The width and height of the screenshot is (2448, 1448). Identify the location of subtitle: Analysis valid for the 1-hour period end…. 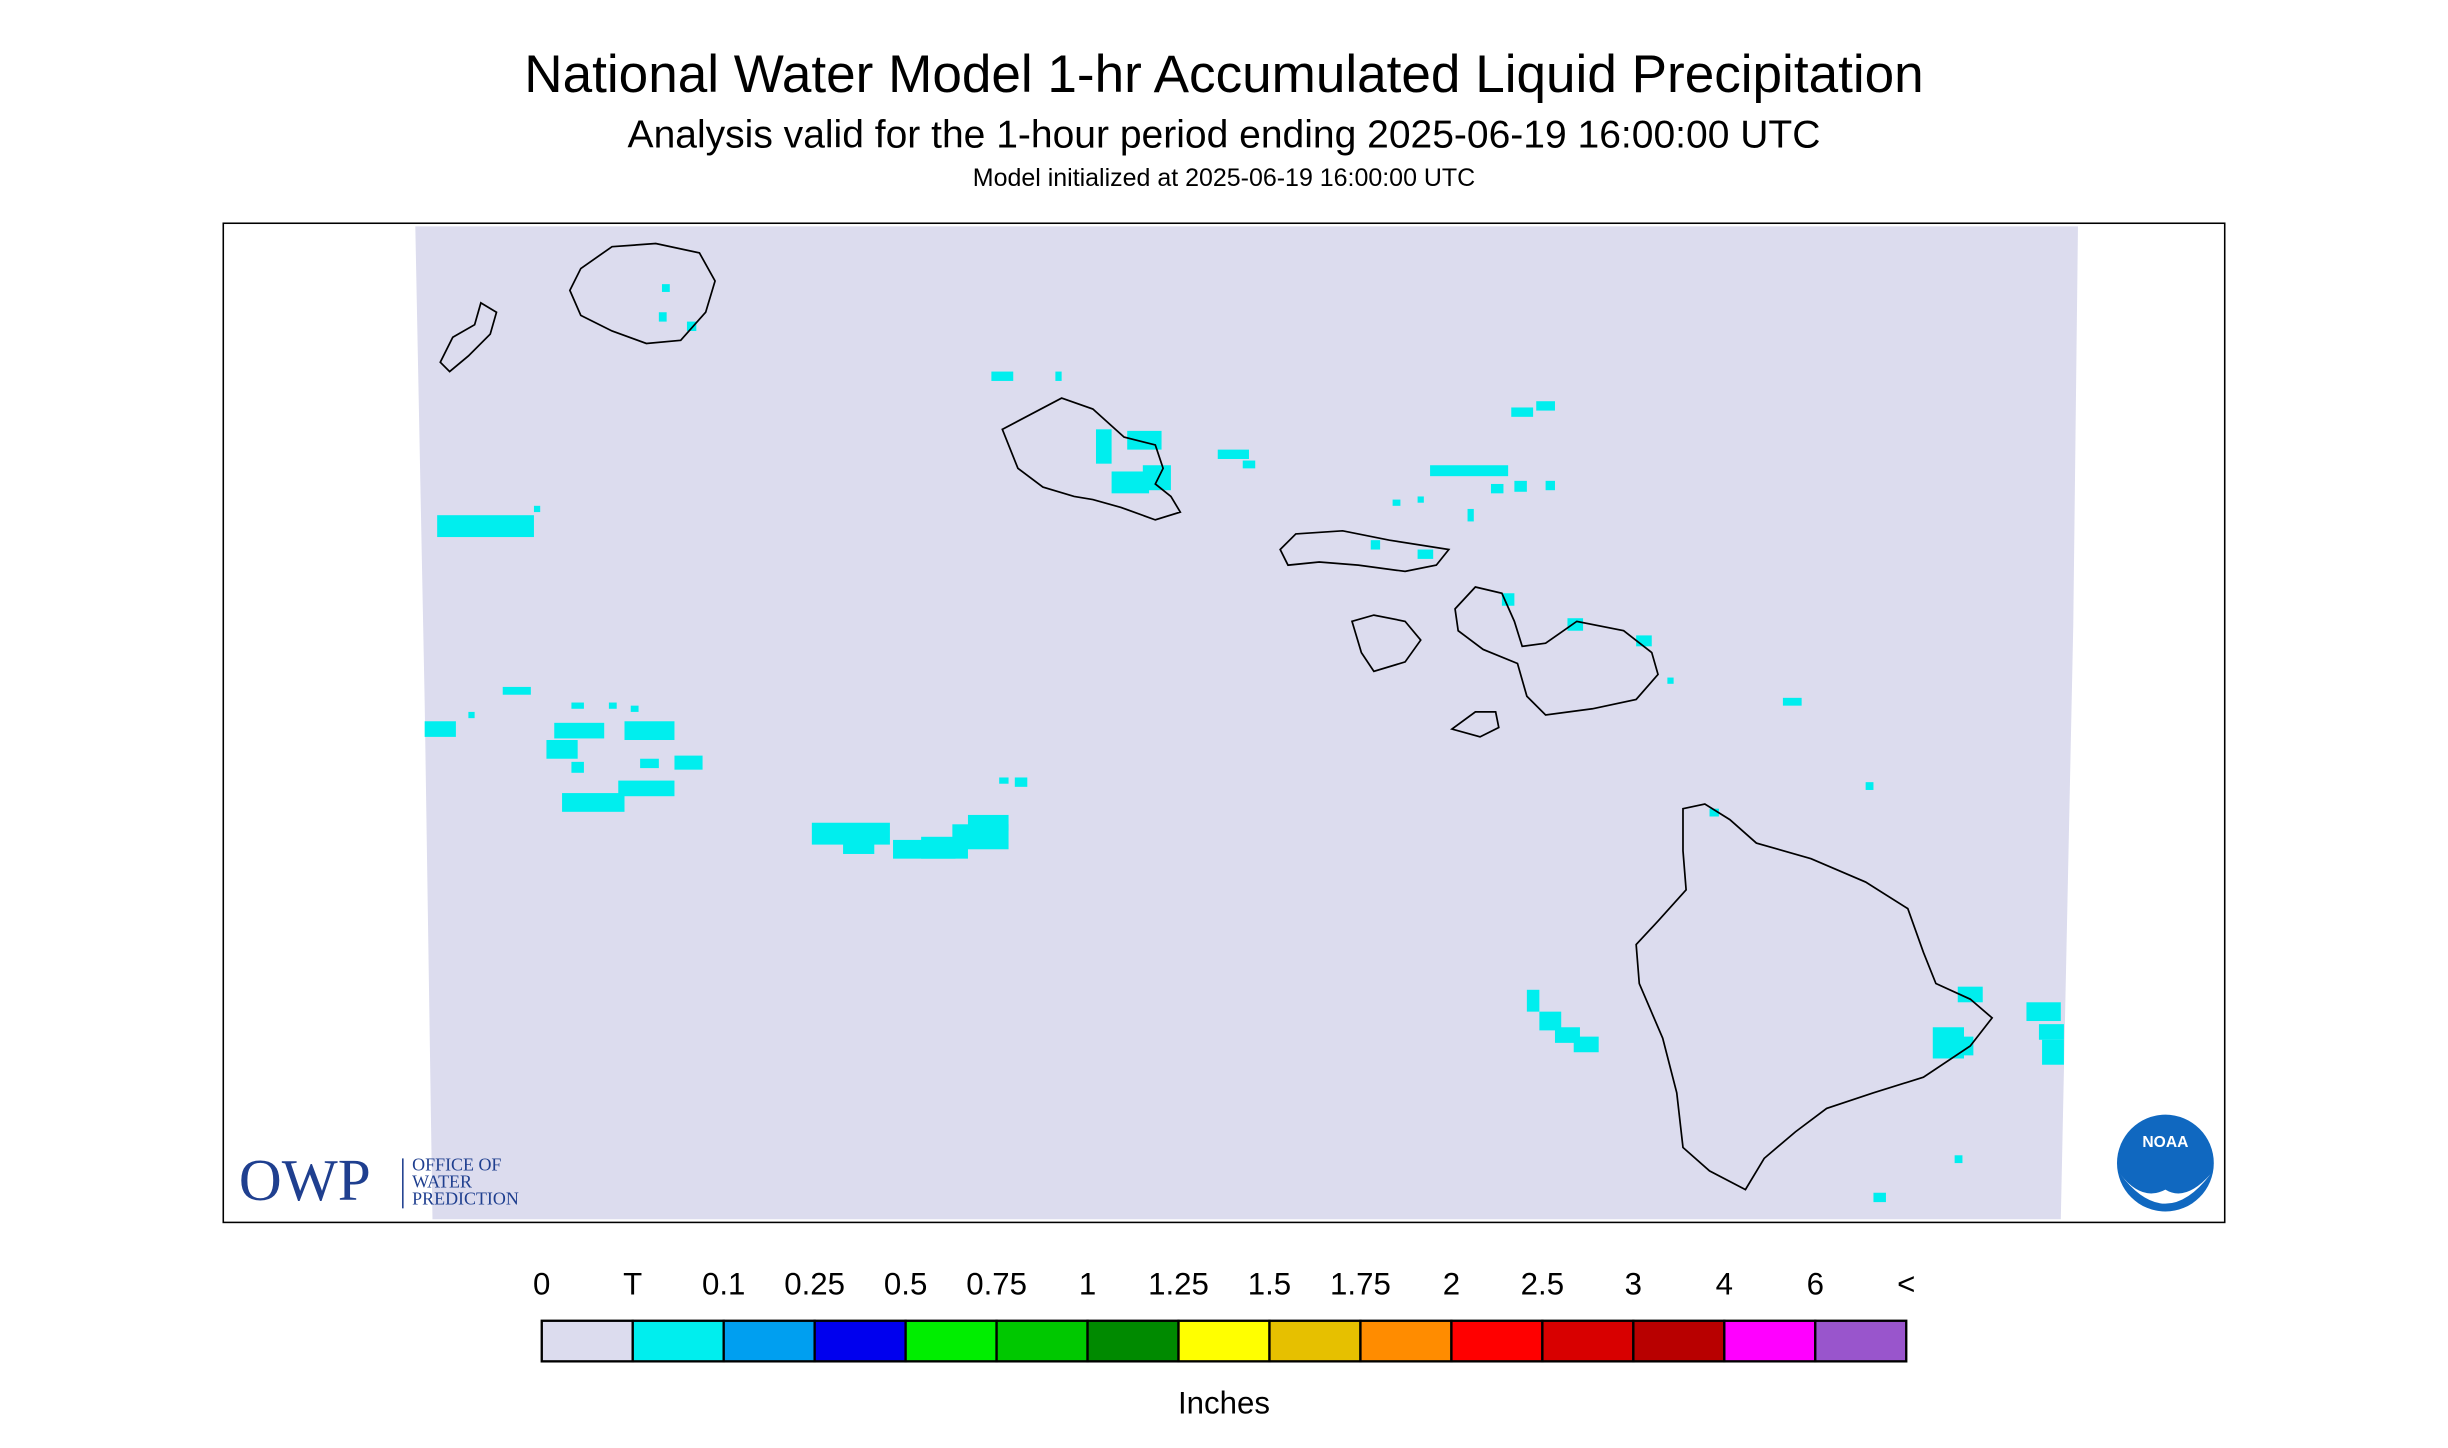
(1224, 135).